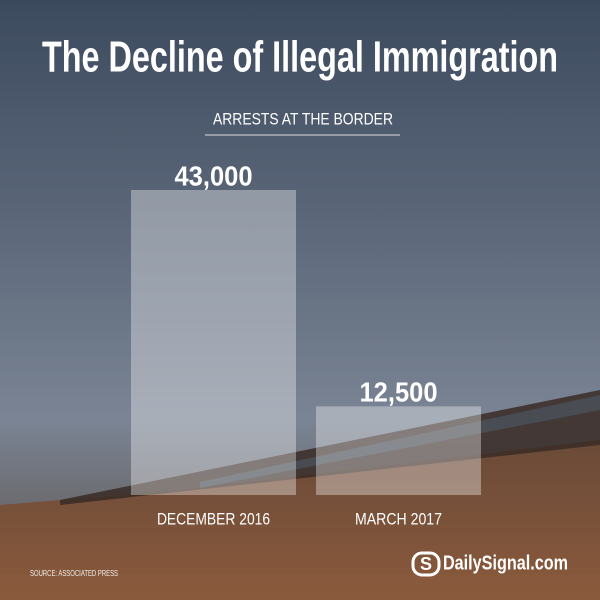 The height and width of the screenshot is (600, 600). What do you see at coordinates (398, 518) in the screenshot?
I see `category-label: MARCH 2017` at bounding box center [398, 518].